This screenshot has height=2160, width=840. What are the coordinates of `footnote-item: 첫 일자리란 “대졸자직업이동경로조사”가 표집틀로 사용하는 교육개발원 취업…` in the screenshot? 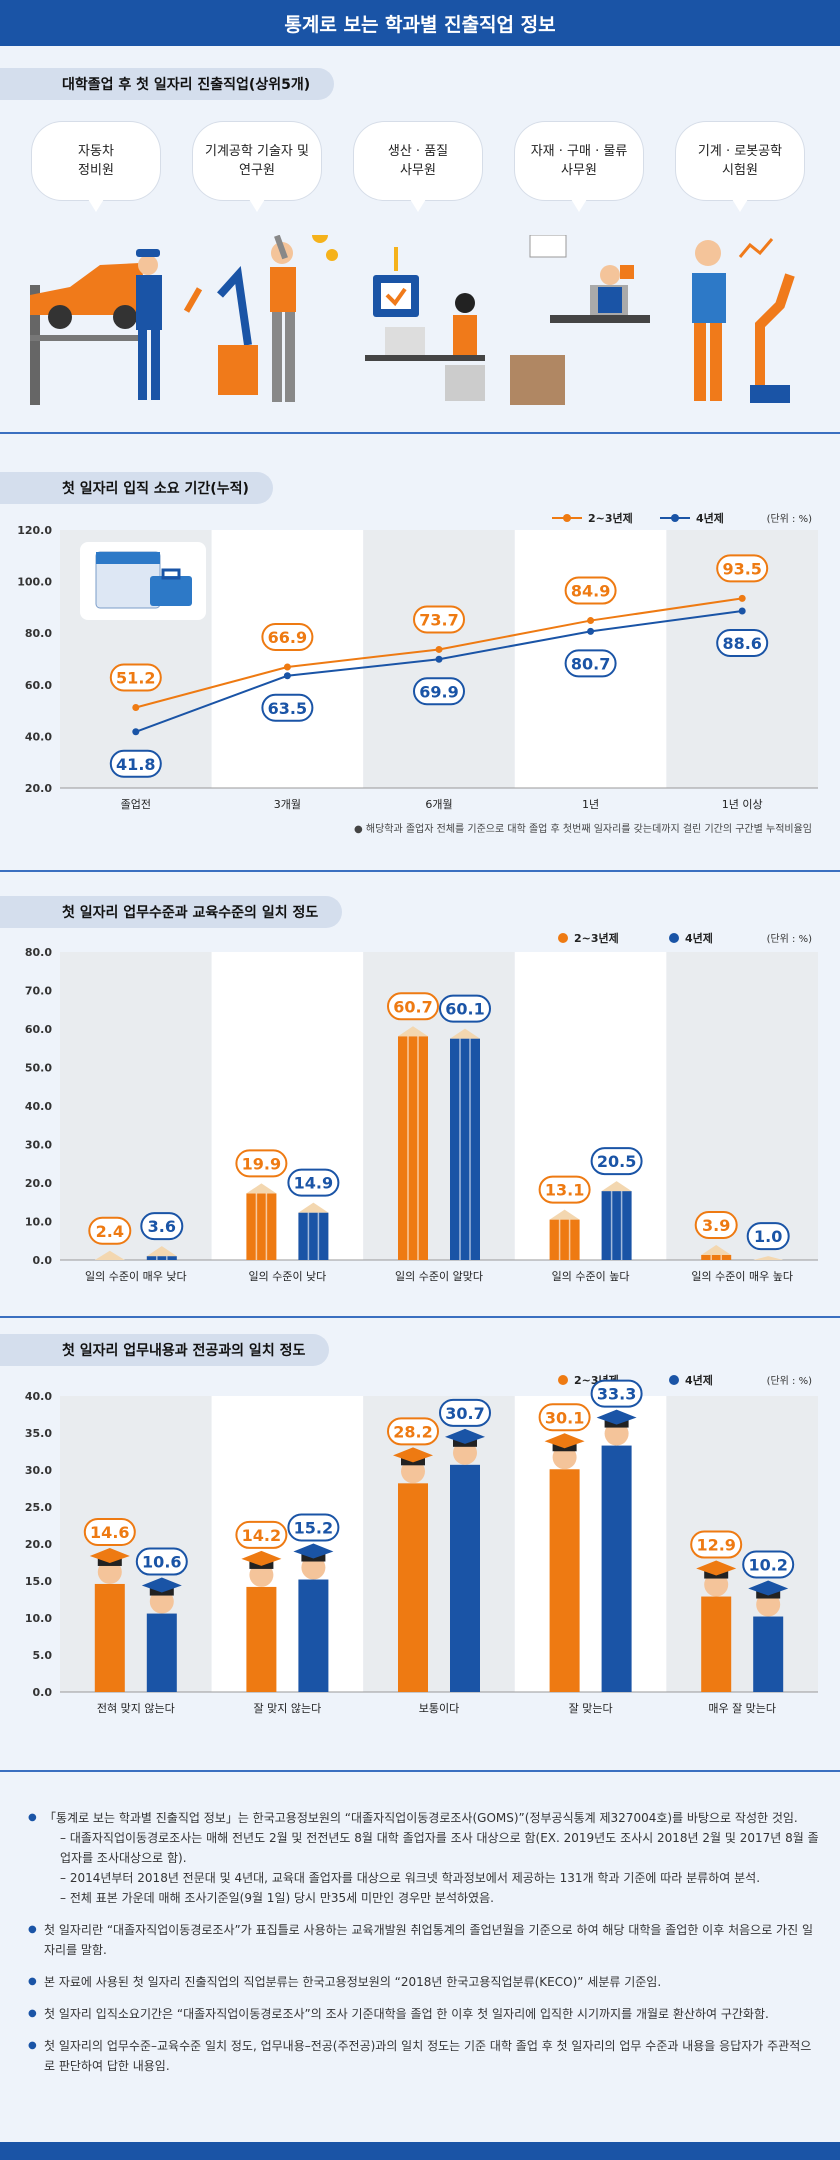 It's located at (424, 1940).